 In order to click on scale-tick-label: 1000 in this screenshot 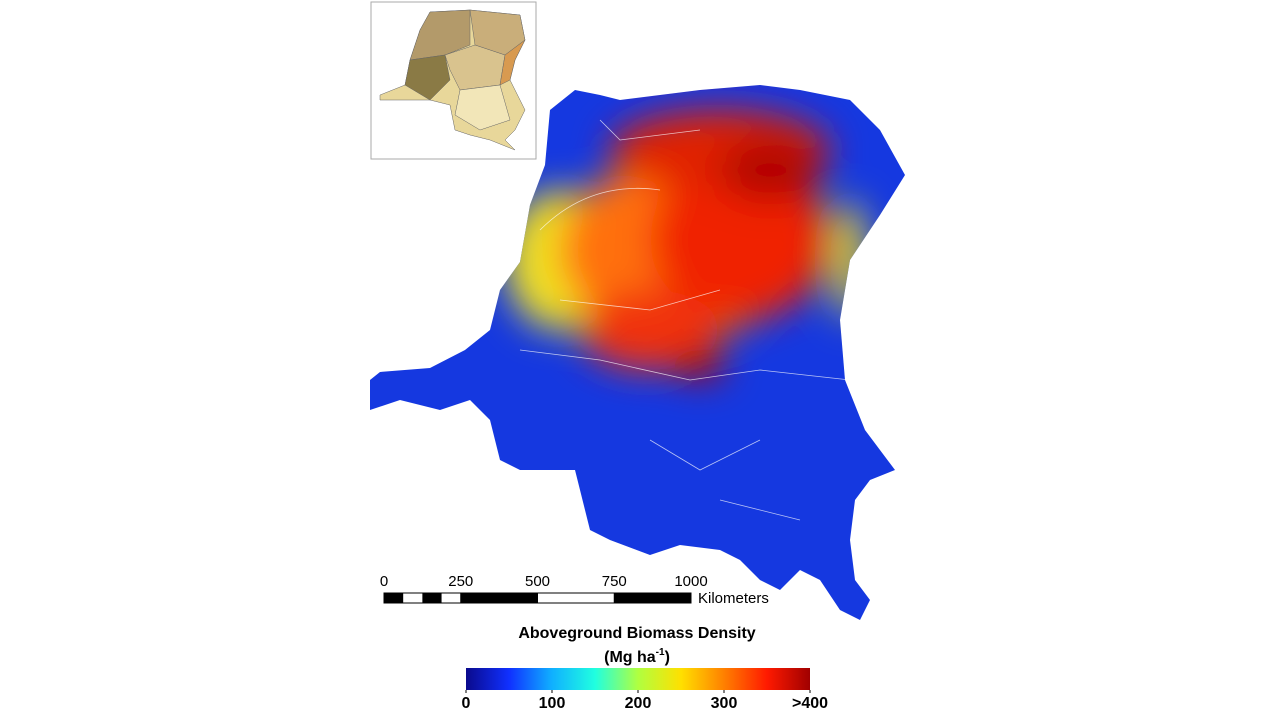, I will do `click(690, 581)`.